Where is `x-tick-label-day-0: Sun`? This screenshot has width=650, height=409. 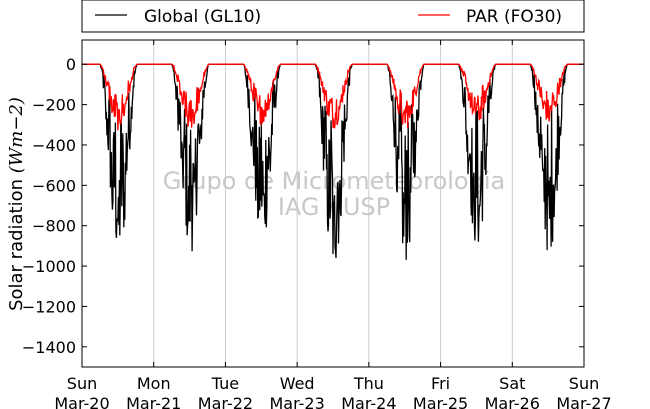
x-tick-label-day-0: Sun is located at coordinates (82, 383).